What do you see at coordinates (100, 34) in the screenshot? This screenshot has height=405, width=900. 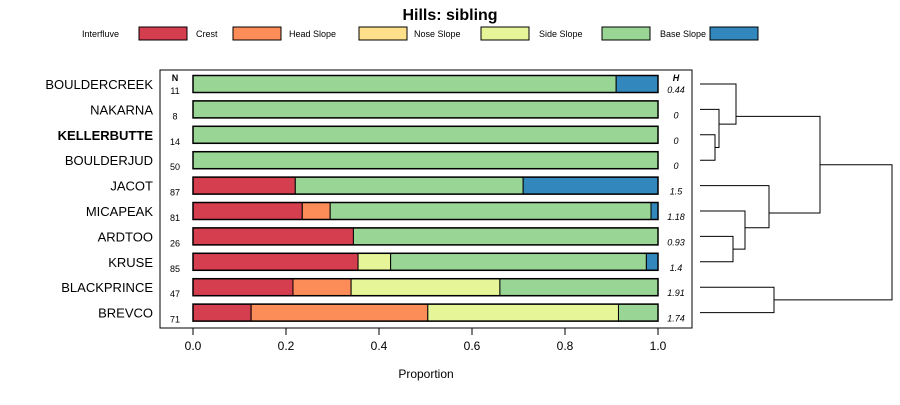 I see `legend-label: Interfluve` at bounding box center [100, 34].